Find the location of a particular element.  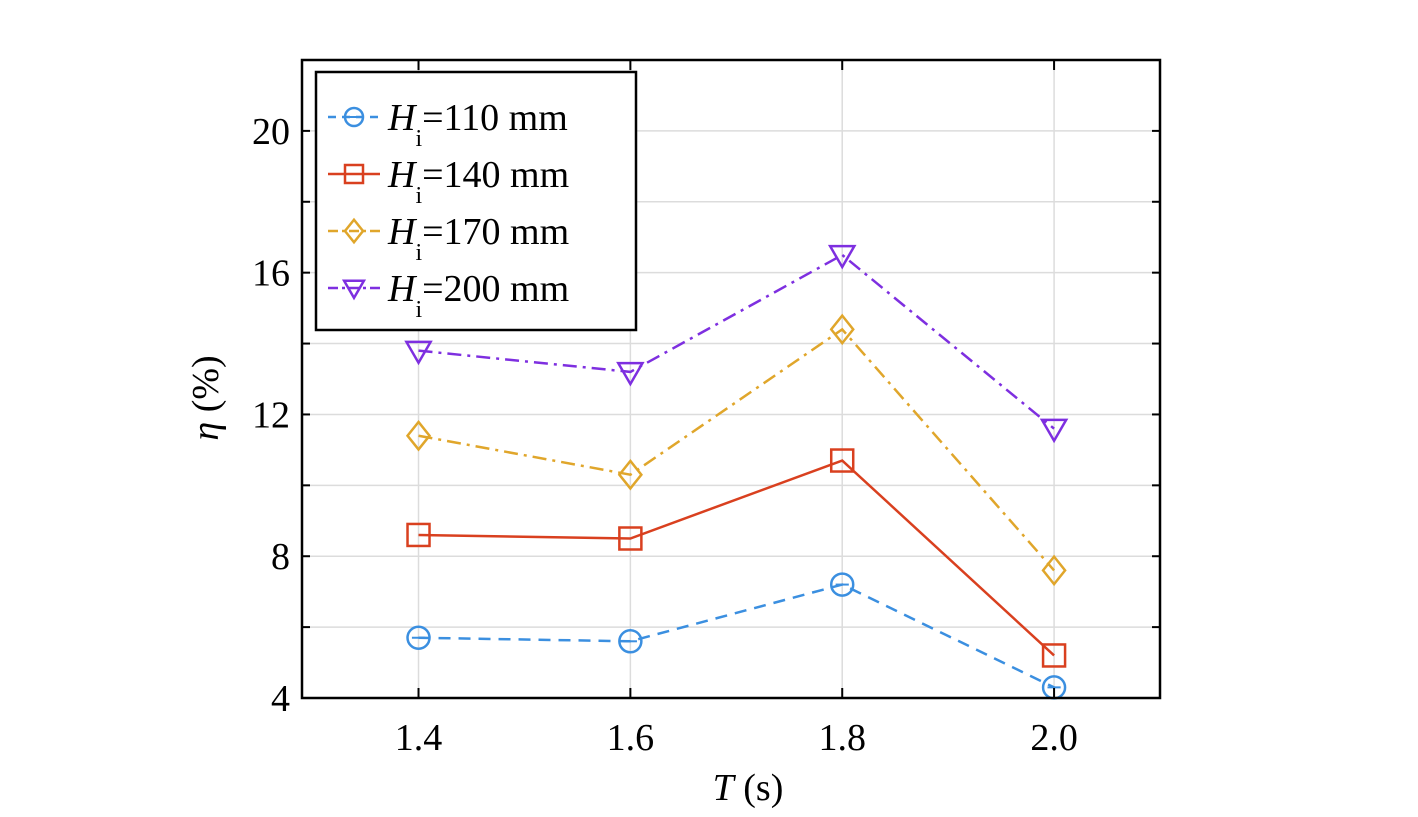

legend-item: Hi=200 mm is located at coordinates (448, 295).